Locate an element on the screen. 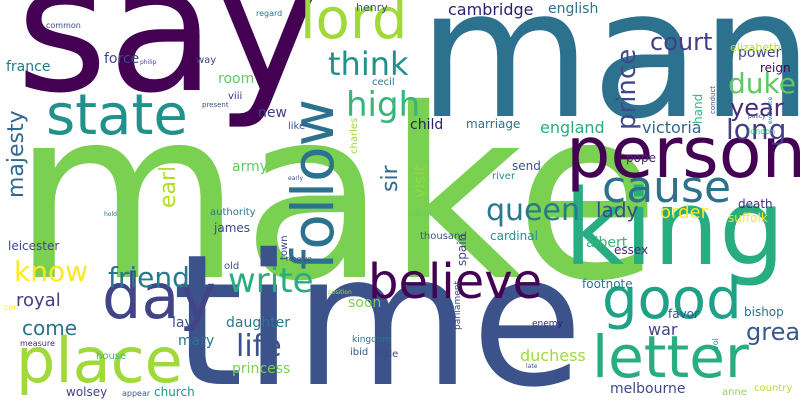 Image resolution: width=800 pixels, height=400 pixels. word-favor: favor is located at coordinates (683, 314).